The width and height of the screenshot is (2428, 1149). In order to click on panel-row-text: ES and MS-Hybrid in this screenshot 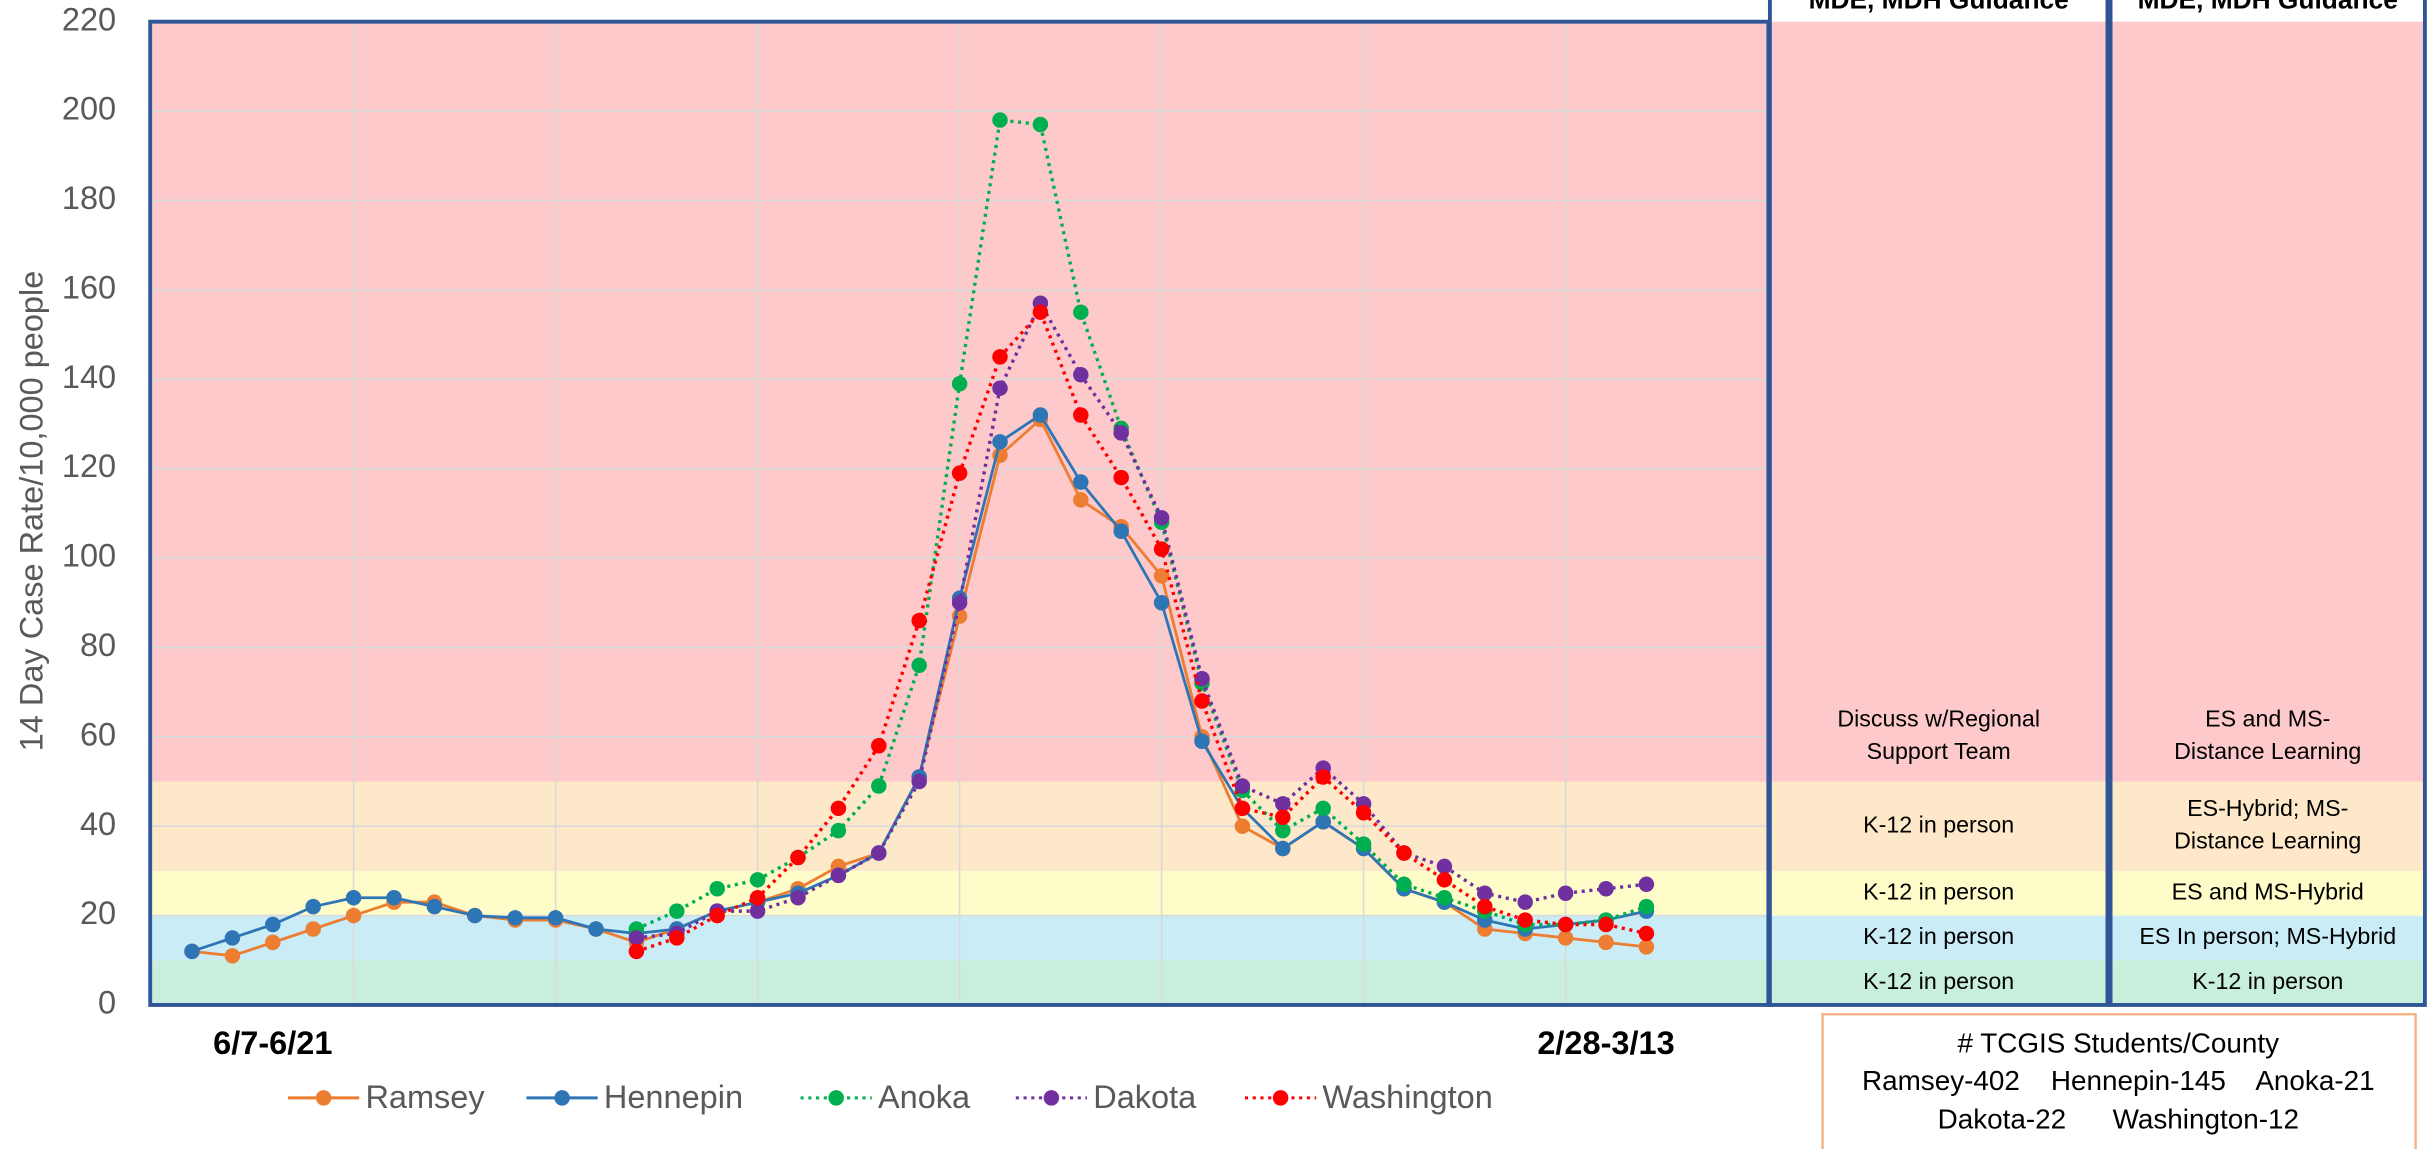, I will do `click(2268, 891)`.